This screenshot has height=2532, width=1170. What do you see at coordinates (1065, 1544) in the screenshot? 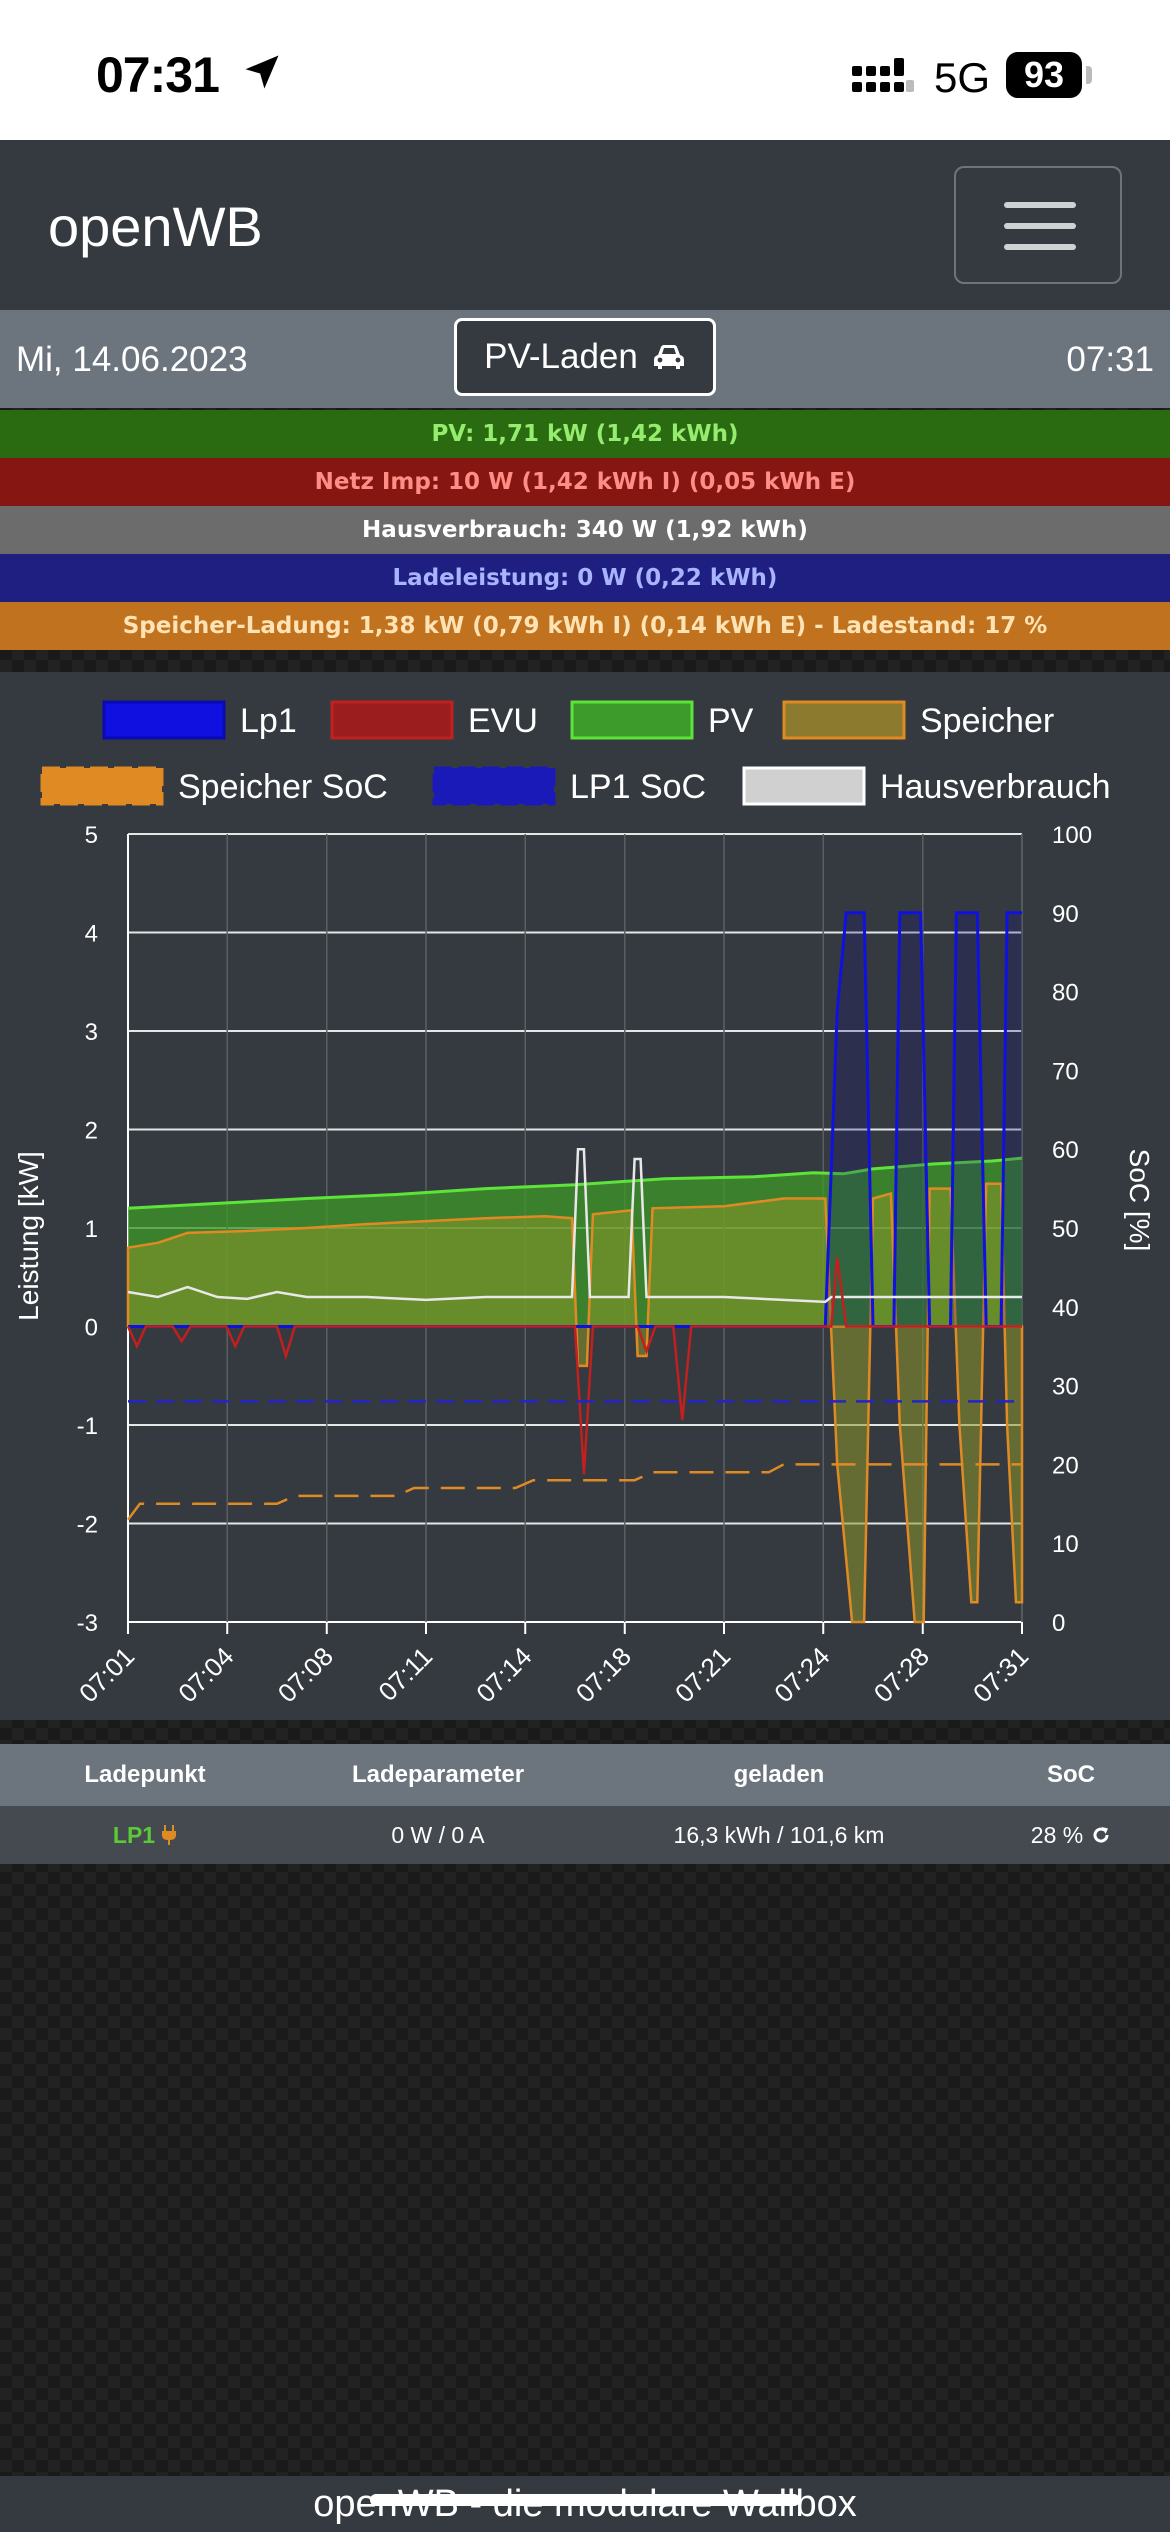
I see `y-right-tick-label: 10` at bounding box center [1065, 1544].